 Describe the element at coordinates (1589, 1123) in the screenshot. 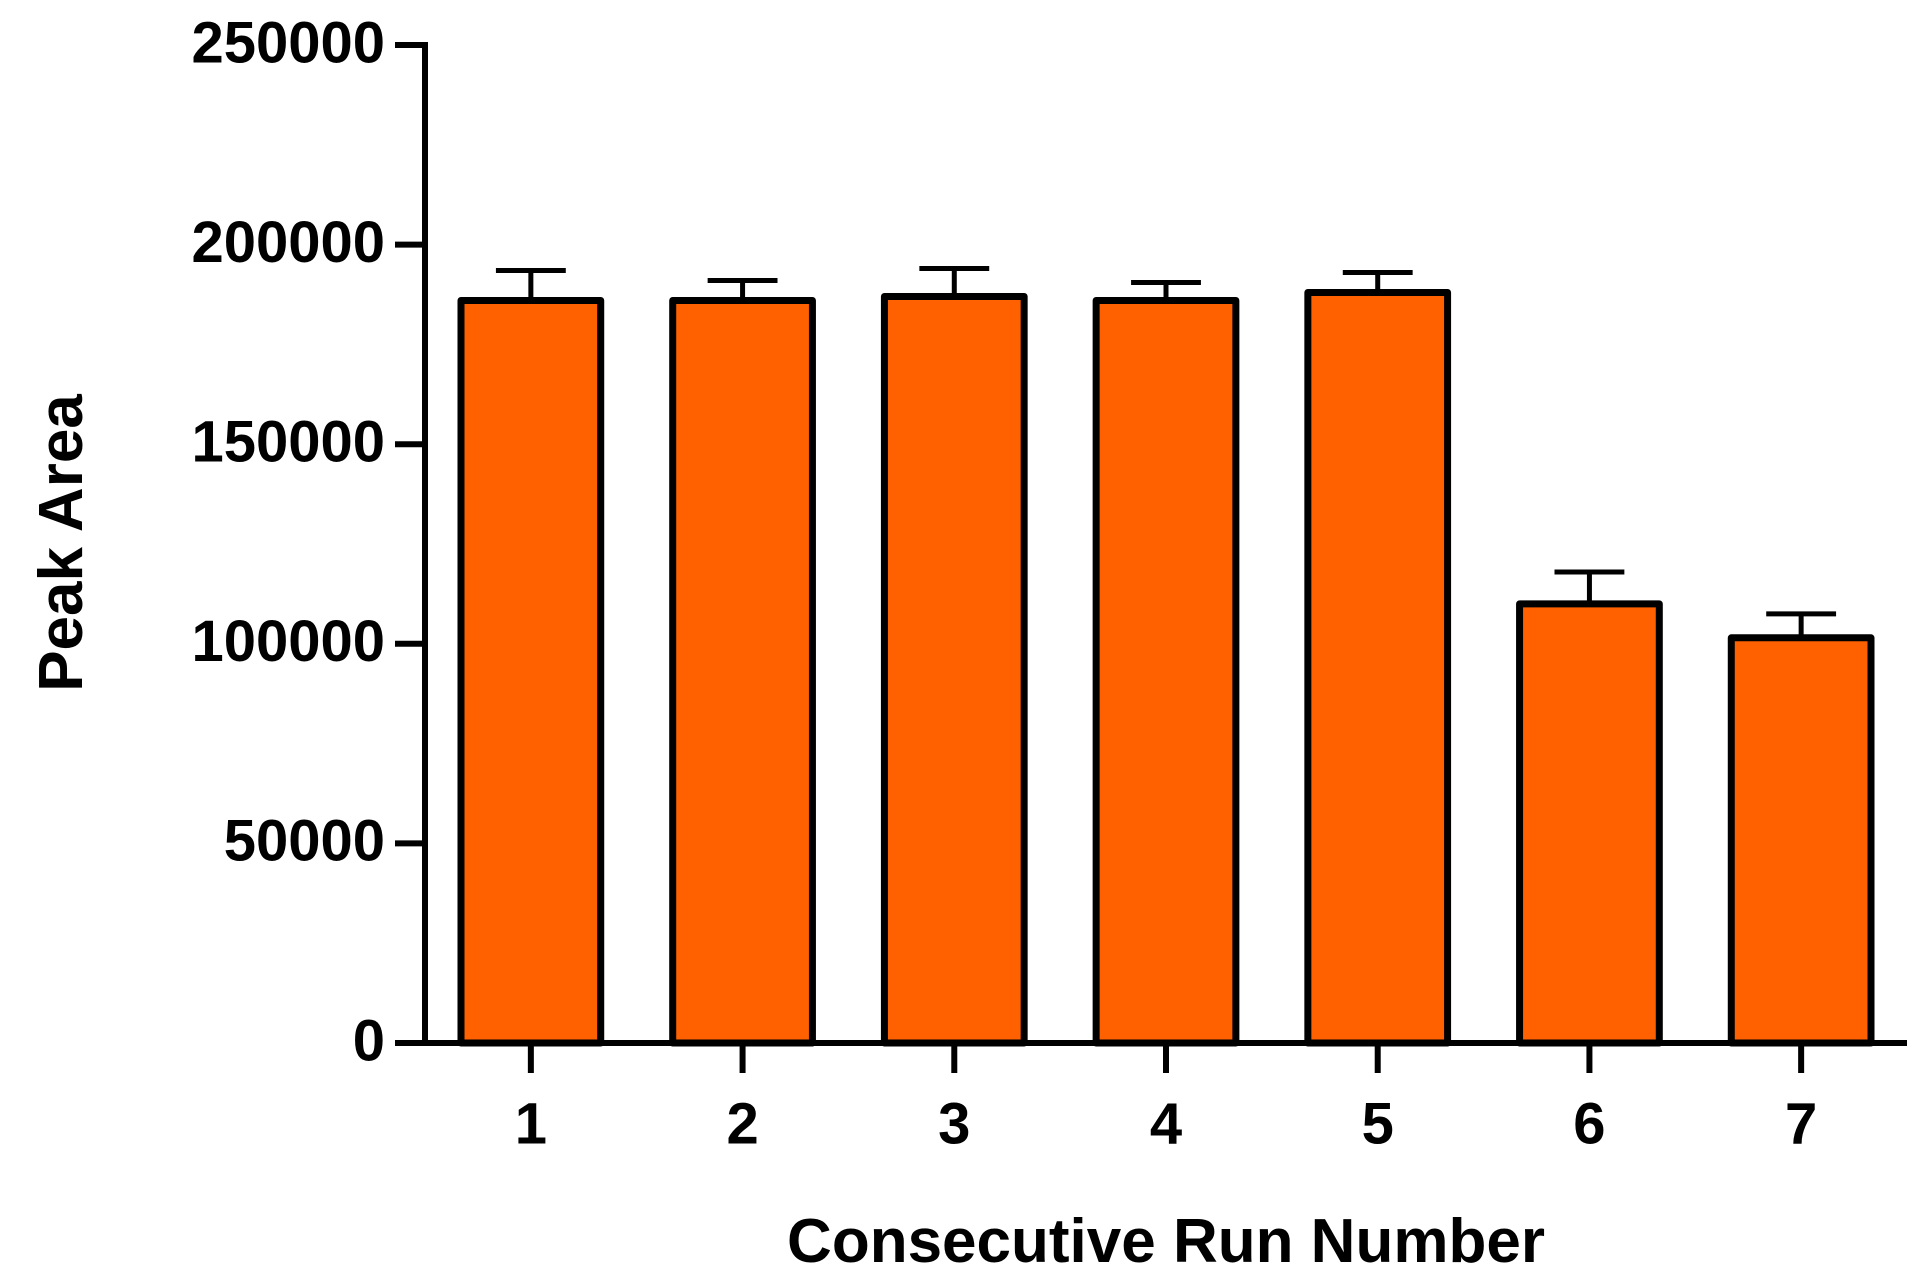

I see `x-tick-label: 6` at that location.